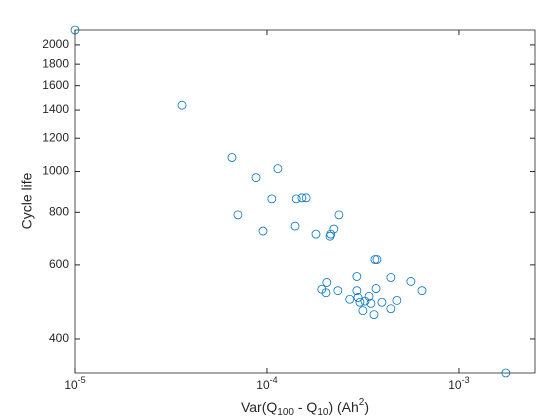 The width and height of the screenshot is (560, 420). Describe the element at coordinates (59, 338) in the screenshot. I see `y-tick-label: 400` at that location.